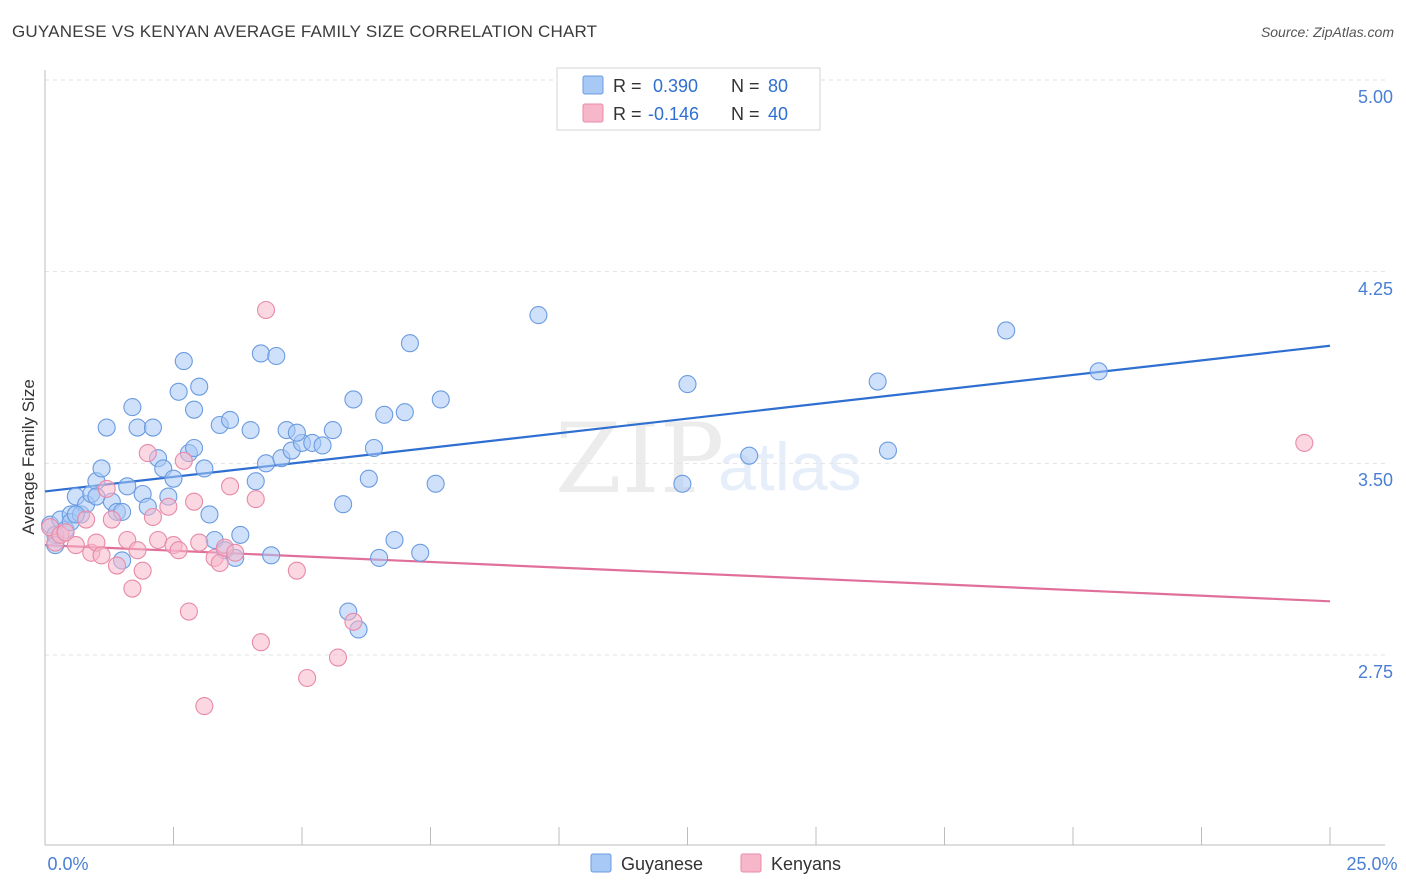 The height and width of the screenshot is (892, 1406). Describe the element at coordinates (715, 863) in the screenshot. I see `series-legend: Guyanese Kenyans` at that location.